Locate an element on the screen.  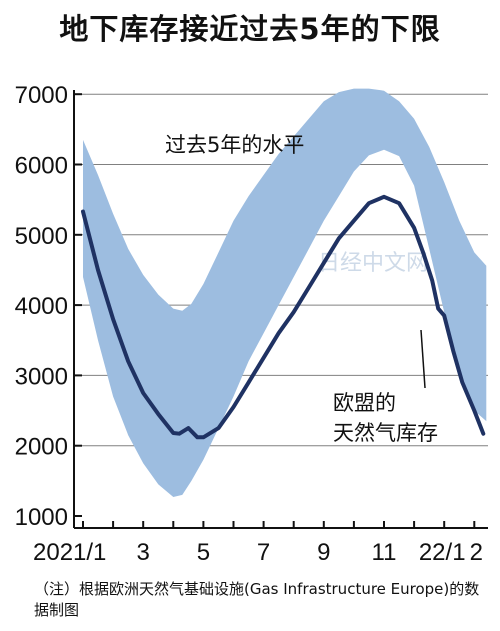
y-tick-label-4000: 4000 is located at coordinates (41, 306).